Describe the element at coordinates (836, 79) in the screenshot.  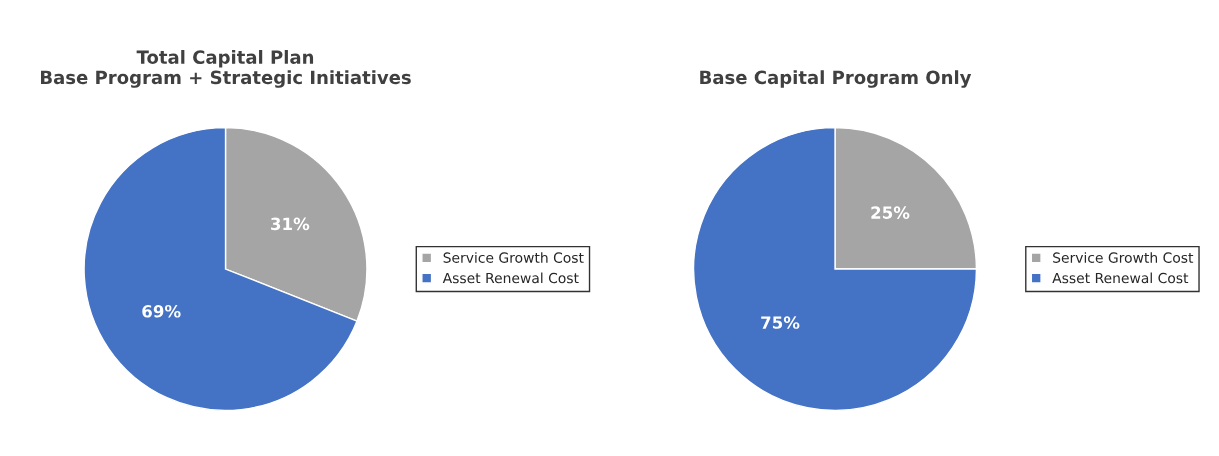
I see `chart-title: Base Capital Program Only` at that location.